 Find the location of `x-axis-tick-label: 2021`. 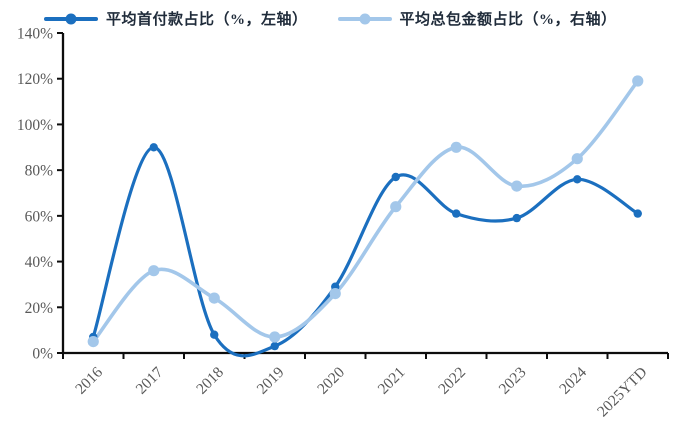

x-axis-tick-label: 2021 is located at coordinates (392, 381).